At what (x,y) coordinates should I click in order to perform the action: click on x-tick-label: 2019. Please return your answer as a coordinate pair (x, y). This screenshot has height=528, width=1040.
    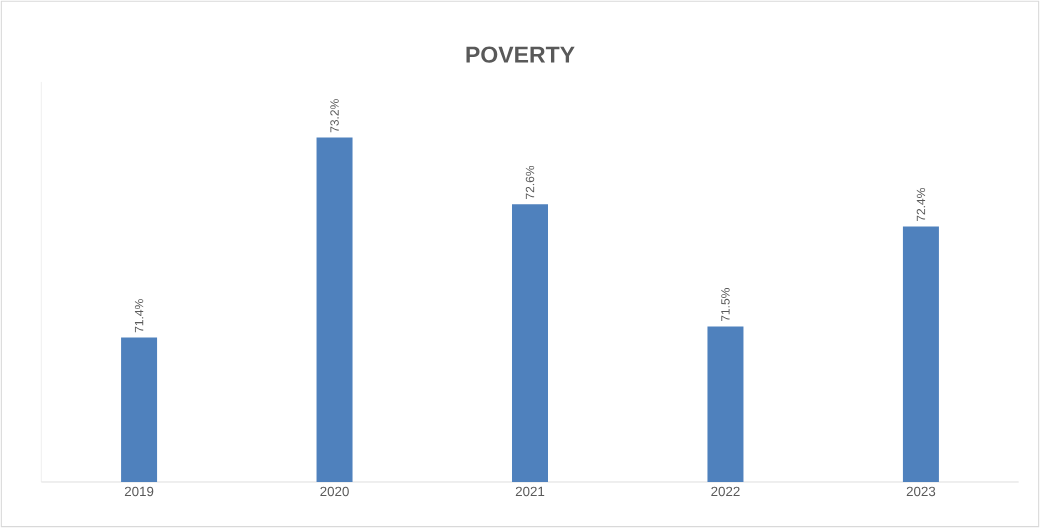
    Looking at the image, I should click on (139, 491).